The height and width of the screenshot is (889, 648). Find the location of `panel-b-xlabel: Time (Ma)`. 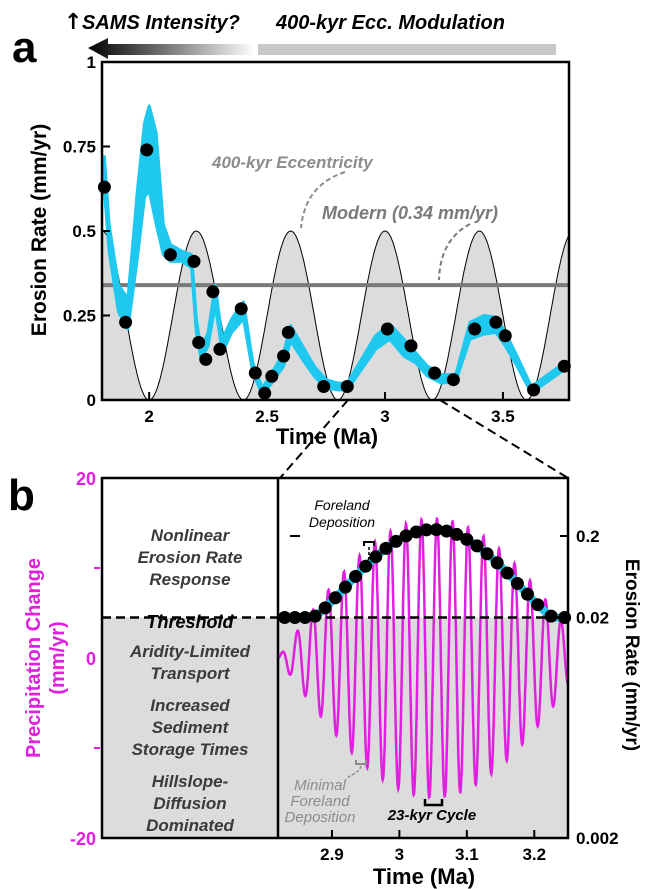

panel-b-xlabel: Time (Ma) is located at coordinates (424, 876).